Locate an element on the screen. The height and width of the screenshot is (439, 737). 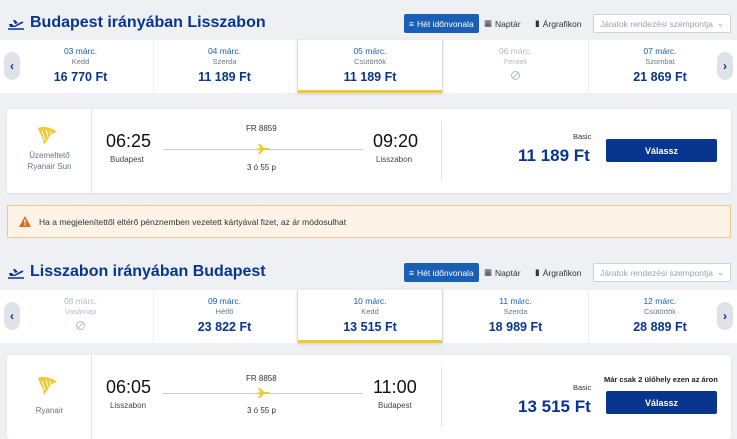
flight-number: FR 8858 is located at coordinates (261, 378).